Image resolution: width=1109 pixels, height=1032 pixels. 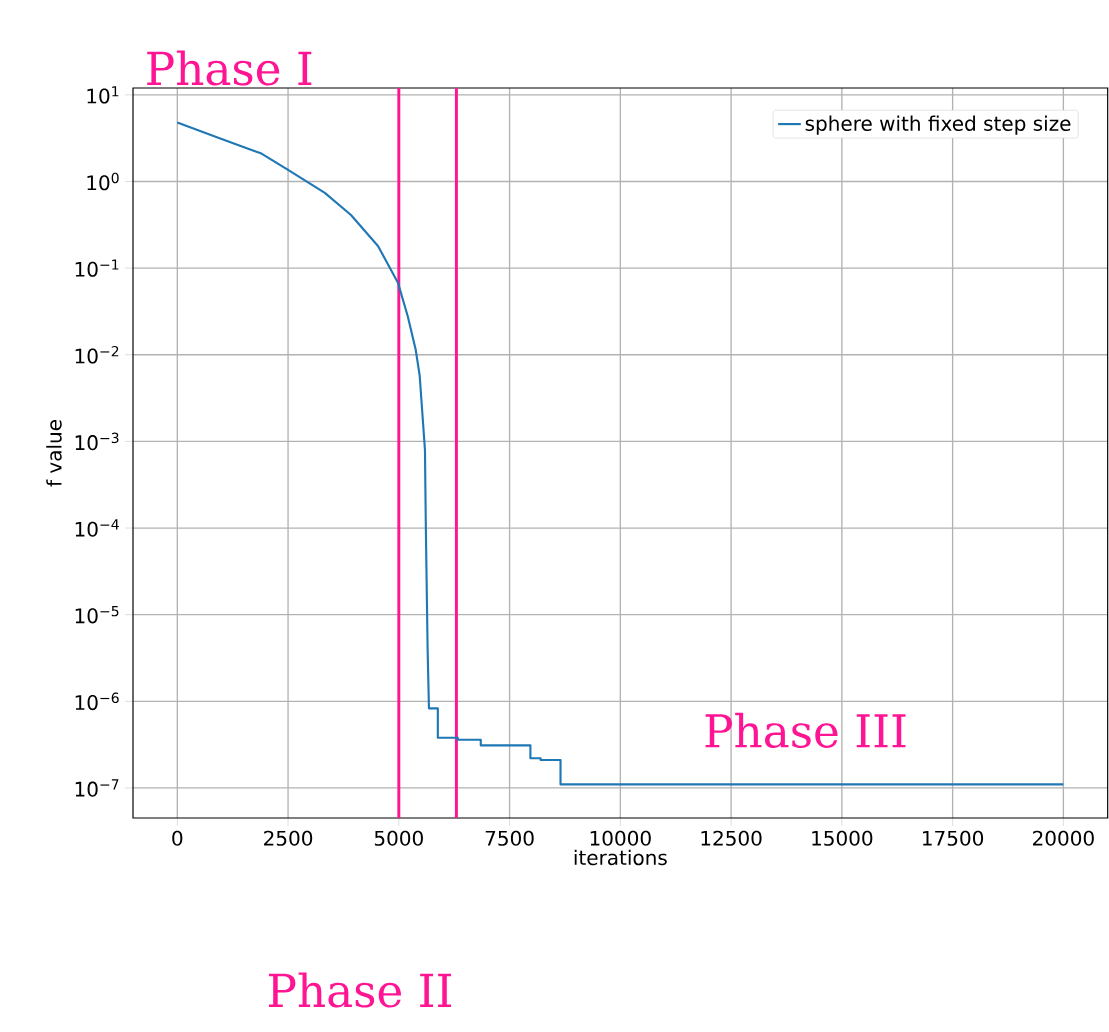 I want to click on y-tick-label: 10$^{−5}$, so click(x=97, y=614).